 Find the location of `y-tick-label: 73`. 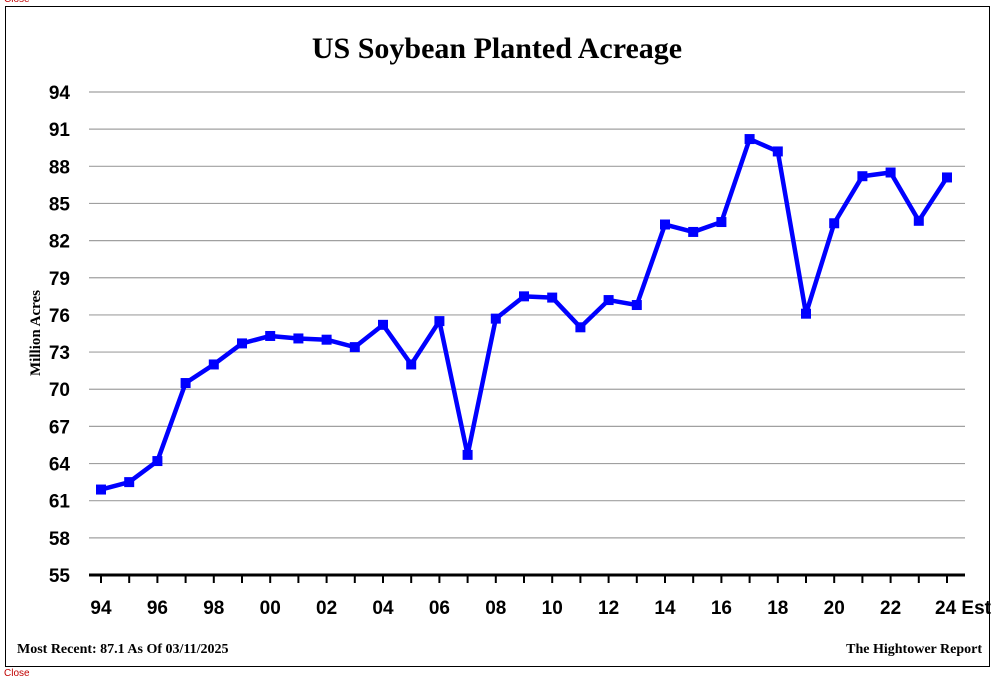

y-tick-label: 73 is located at coordinates (59, 353).